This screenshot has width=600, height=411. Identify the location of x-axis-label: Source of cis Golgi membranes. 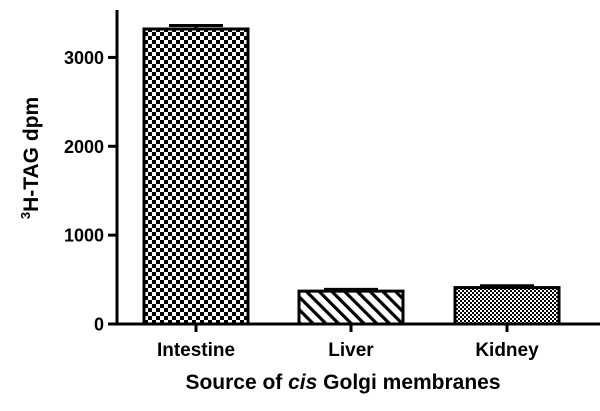
(342, 382).